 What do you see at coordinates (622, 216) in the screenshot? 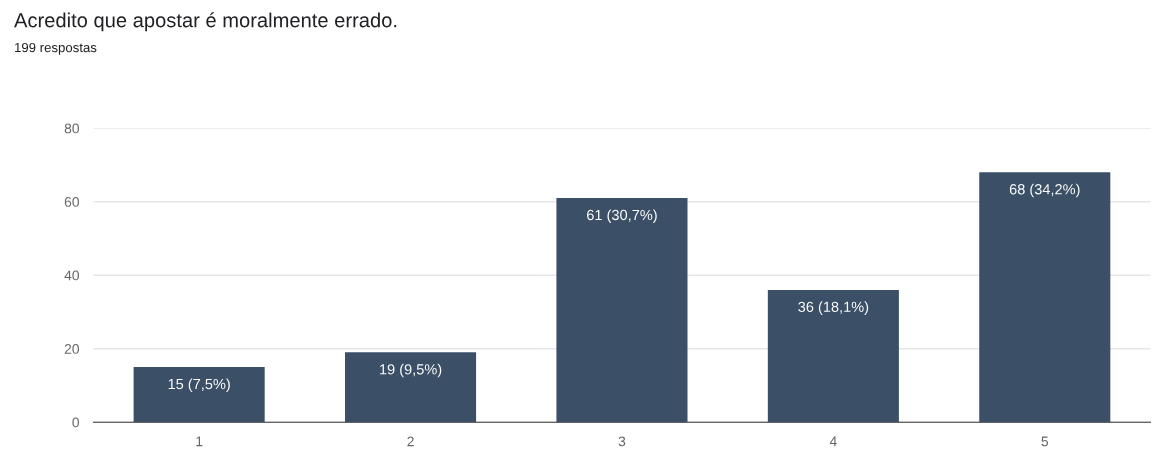
I see `data-label: 61 (30,7%)` at bounding box center [622, 216].